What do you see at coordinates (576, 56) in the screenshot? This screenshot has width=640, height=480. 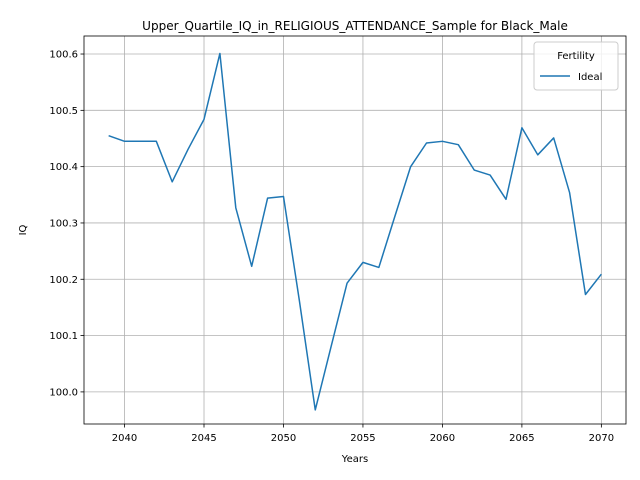 I see `legend-title: Fertility` at bounding box center [576, 56].